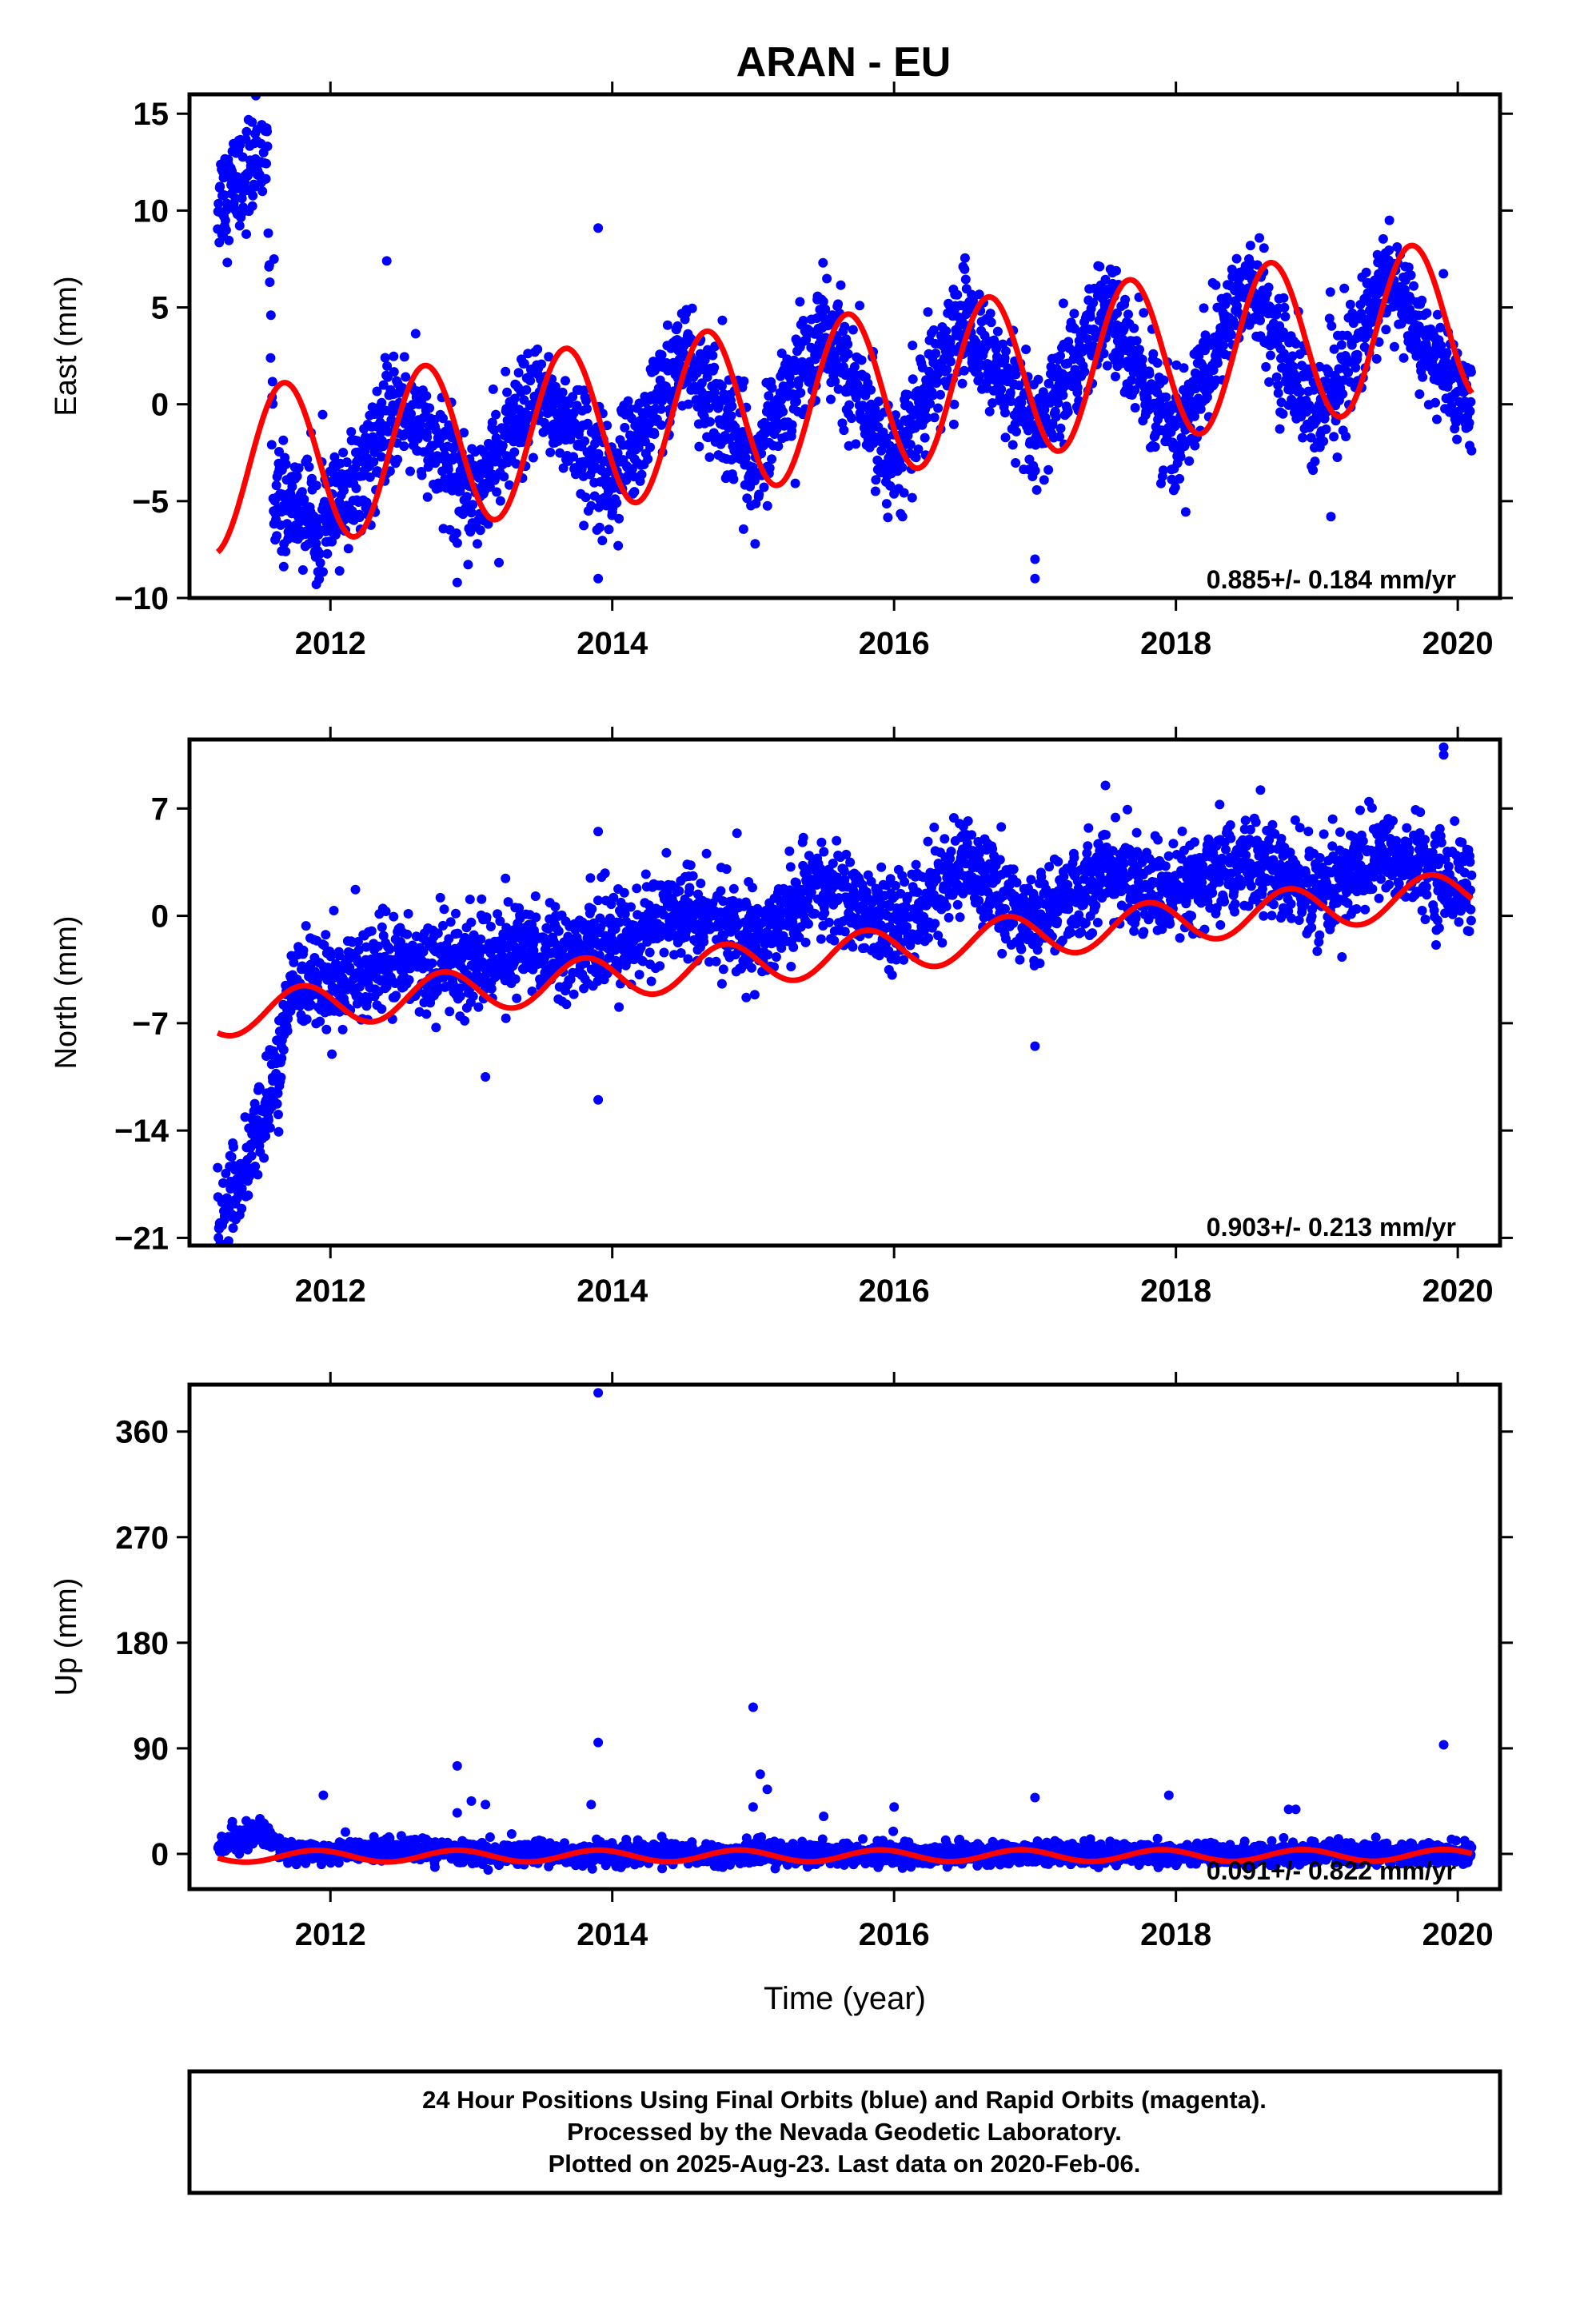 Image resolution: width=1580 pixels, height=2324 pixels. I want to click on rate-label: 0.885+/- 0.184 mm/yr, so click(1332, 579).